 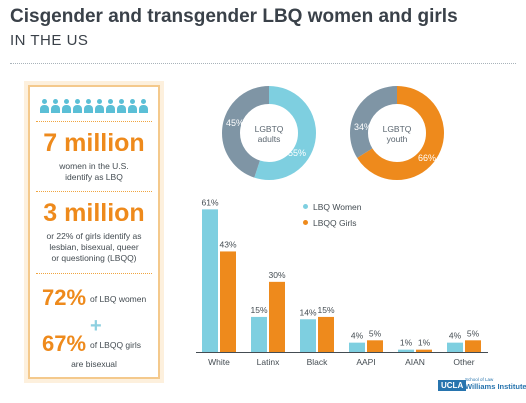 I want to click on stat-women-line1: women in the U.S., so click(x=94, y=166).